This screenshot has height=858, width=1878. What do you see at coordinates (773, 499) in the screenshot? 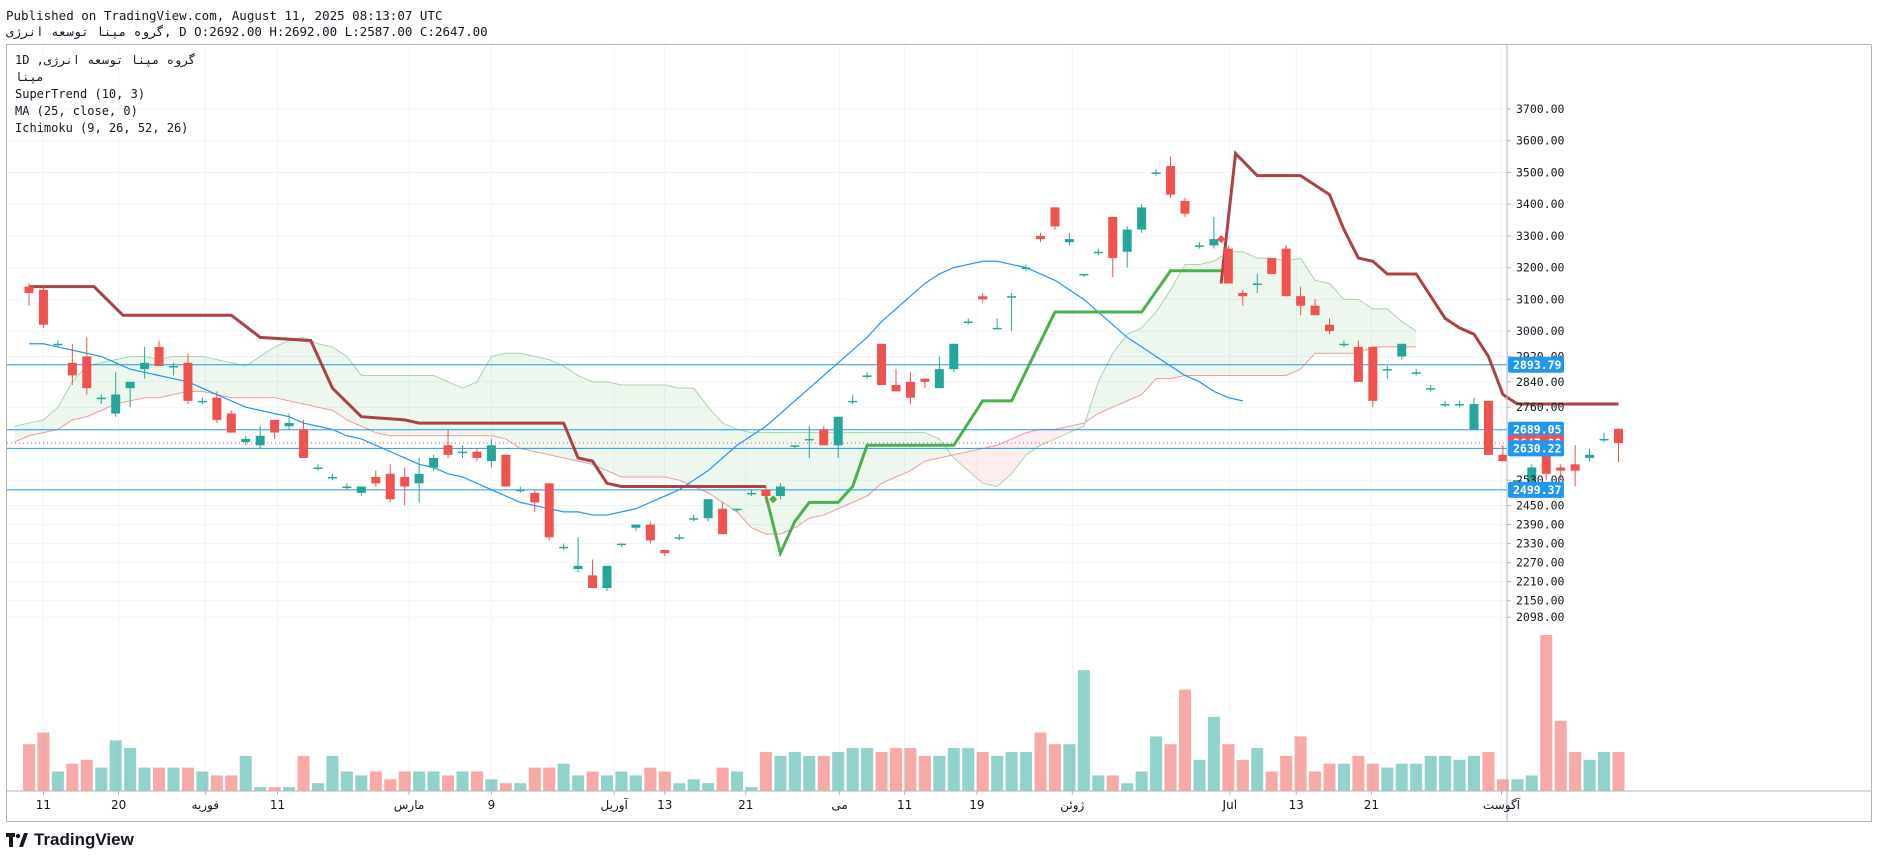
I see `buy-marker` at bounding box center [773, 499].